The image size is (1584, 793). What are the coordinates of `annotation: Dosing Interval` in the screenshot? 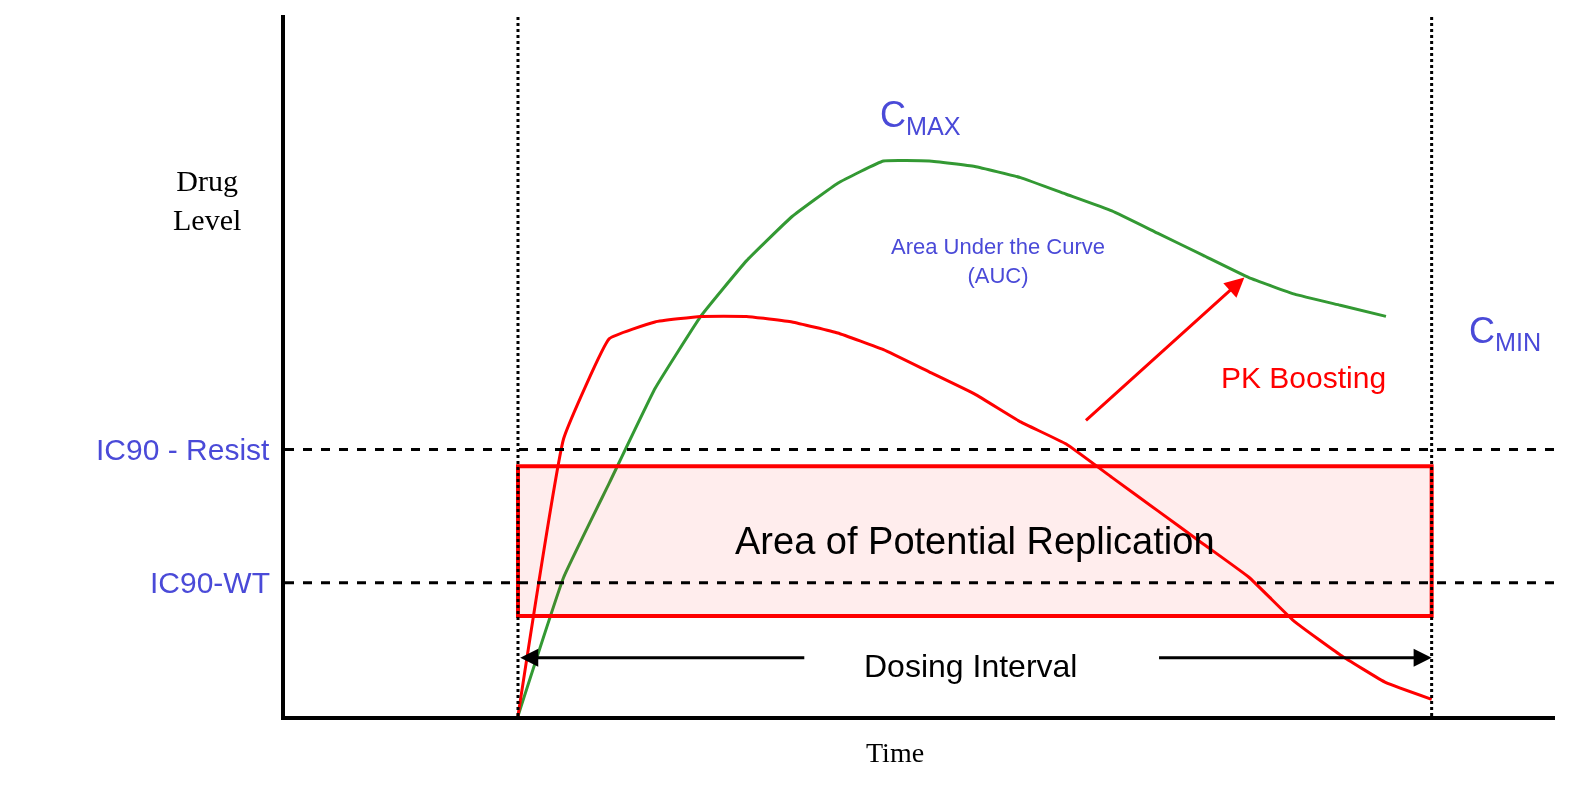 It's located at (971, 666).